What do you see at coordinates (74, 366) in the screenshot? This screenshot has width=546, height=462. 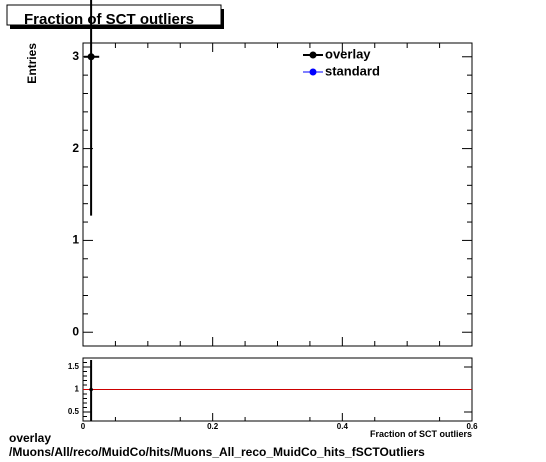 I see `ratio-y-tick-label: 1.5` at bounding box center [74, 366].